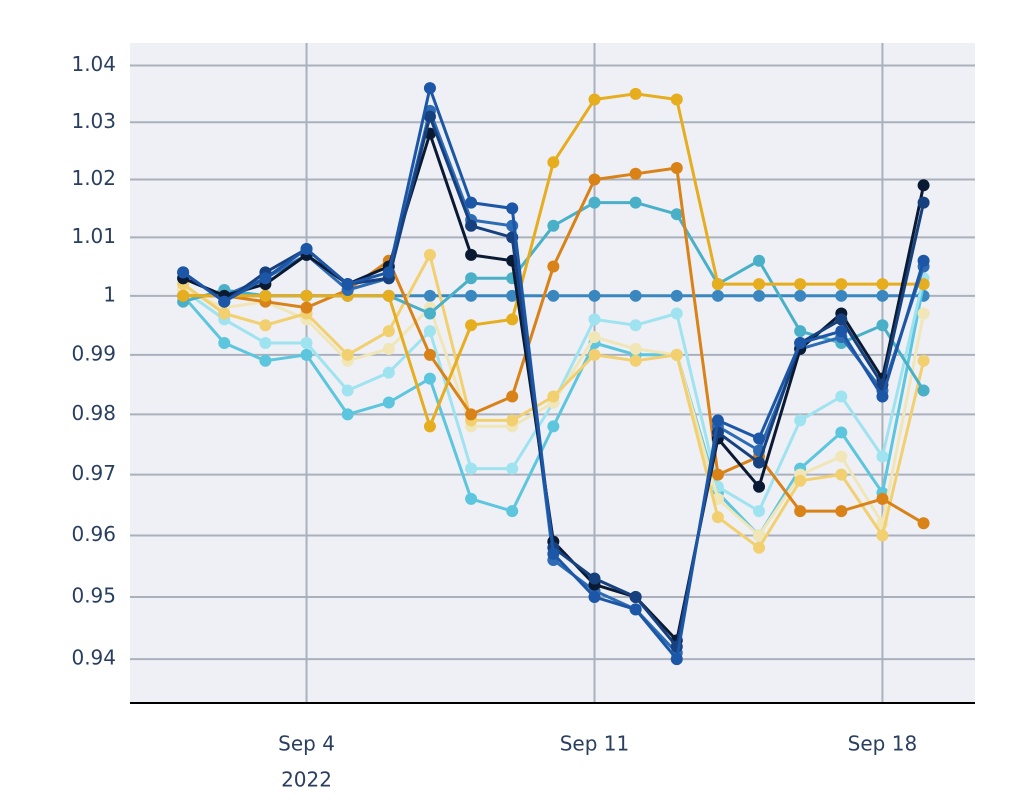 This screenshot has height=810, width=1024. I want to click on y-tick-label: 0.99, so click(93, 353).